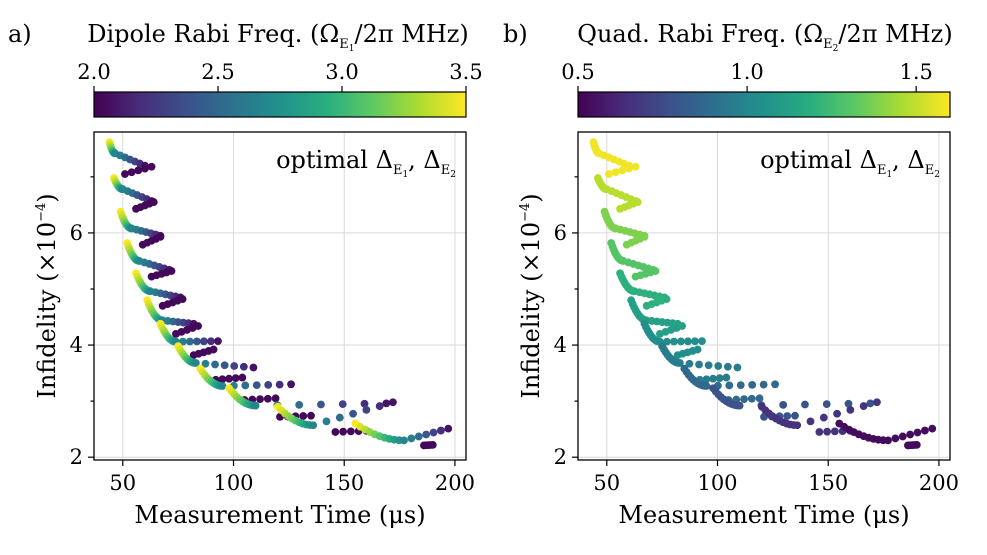 This screenshot has width=987, height=555. Describe the element at coordinates (515, 34) in the screenshot. I see `panel-label-b: b)` at that location.